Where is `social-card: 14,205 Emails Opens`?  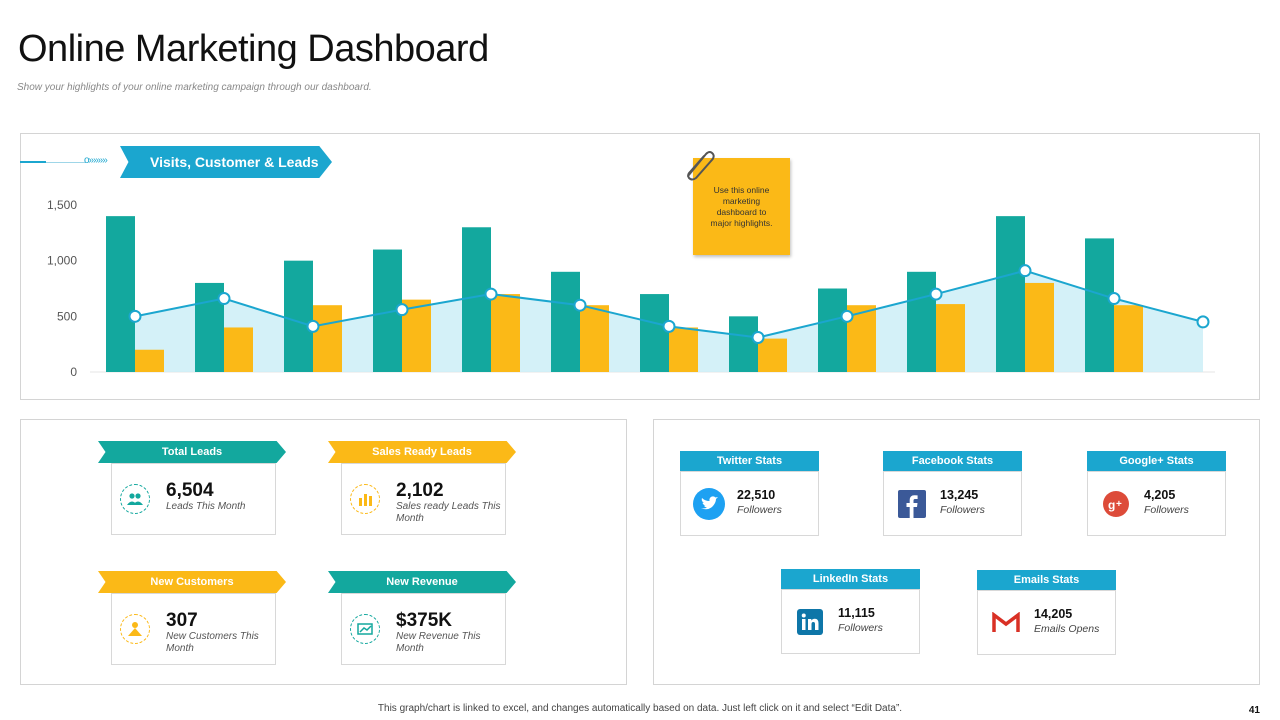
social-card: 14,205 Emails Opens is located at coordinates (1046, 622).